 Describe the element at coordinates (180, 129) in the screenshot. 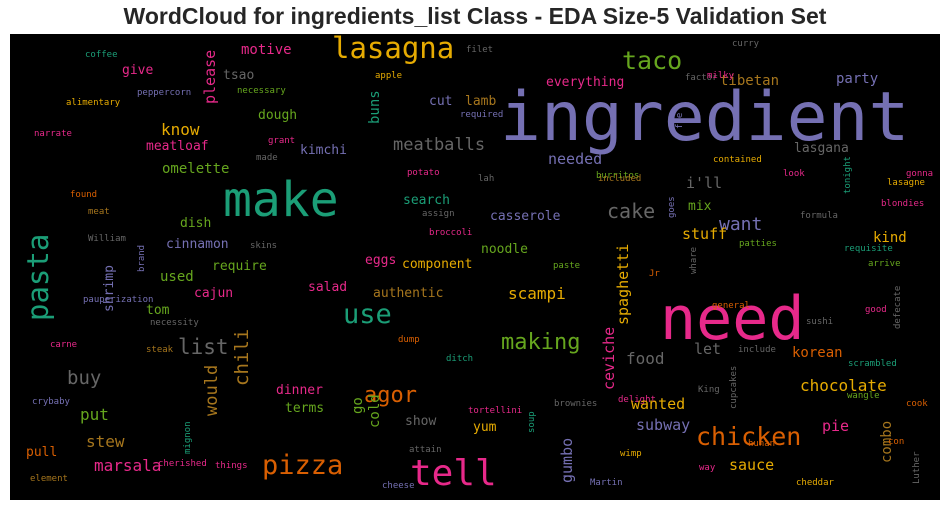

I see `word-know: know` at that location.